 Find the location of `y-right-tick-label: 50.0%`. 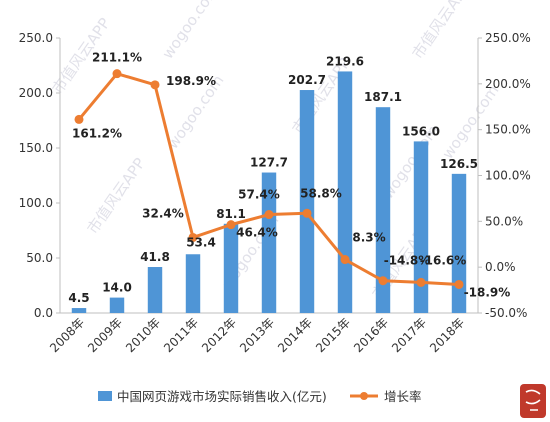

y-right-tick-label: 50.0% is located at coordinates (504, 221).